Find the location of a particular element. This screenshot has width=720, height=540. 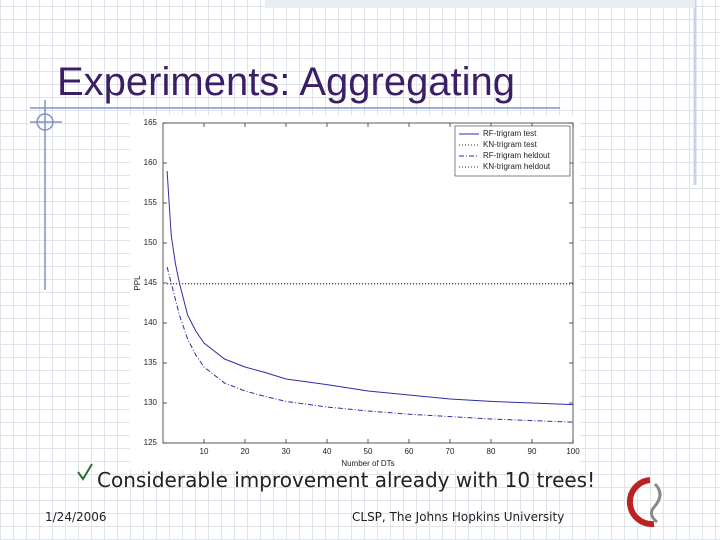

slide-title: Experiments: Aggregating is located at coordinates (286, 82).